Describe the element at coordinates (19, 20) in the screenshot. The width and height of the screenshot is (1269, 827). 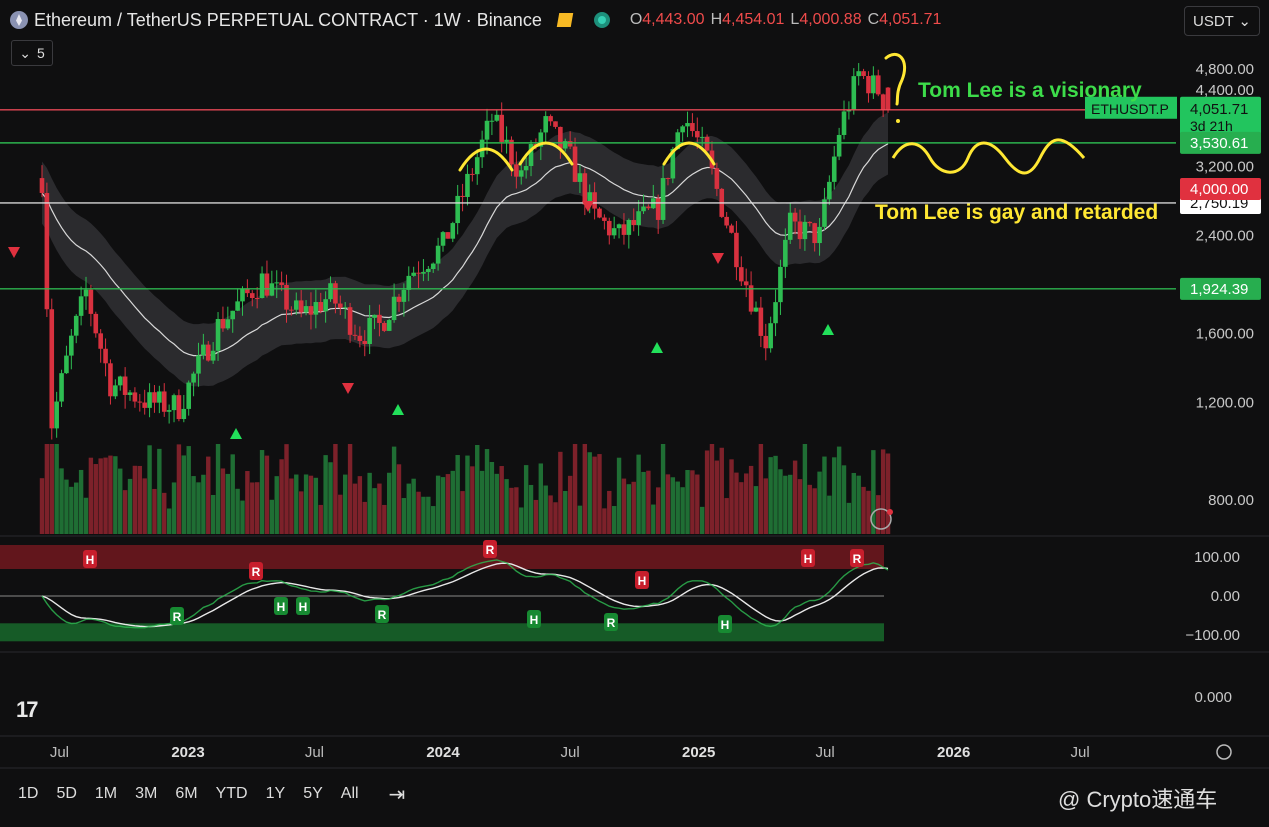
I see `ethereum-coin-icon` at that location.